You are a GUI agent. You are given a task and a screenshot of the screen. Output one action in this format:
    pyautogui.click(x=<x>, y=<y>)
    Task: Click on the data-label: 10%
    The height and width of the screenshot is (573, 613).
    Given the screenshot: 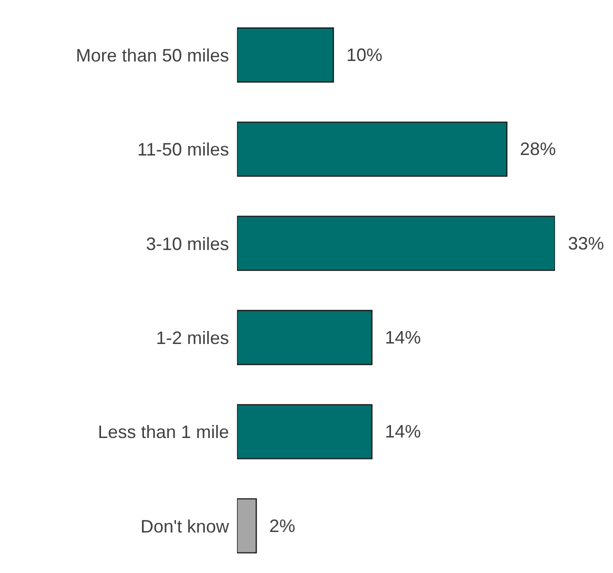 What is the action you would take?
    pyautogui.click(x=364, y=55)
    